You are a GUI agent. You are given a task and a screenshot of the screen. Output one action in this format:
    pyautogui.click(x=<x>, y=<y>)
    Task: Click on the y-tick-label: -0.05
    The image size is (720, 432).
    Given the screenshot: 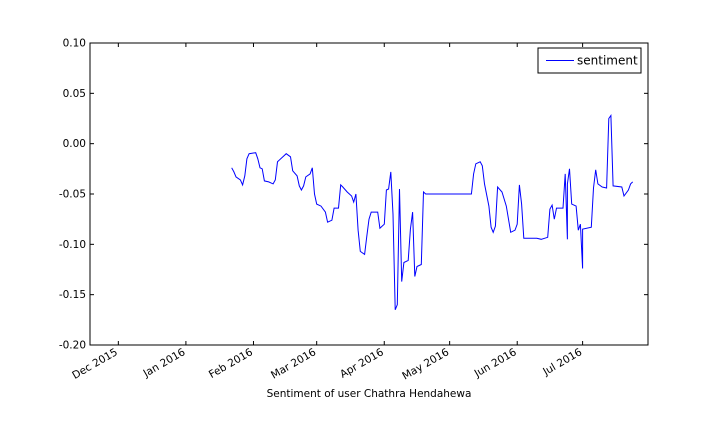 What is the action you would take?
    pyautogui.click(x=72, y=195)
    